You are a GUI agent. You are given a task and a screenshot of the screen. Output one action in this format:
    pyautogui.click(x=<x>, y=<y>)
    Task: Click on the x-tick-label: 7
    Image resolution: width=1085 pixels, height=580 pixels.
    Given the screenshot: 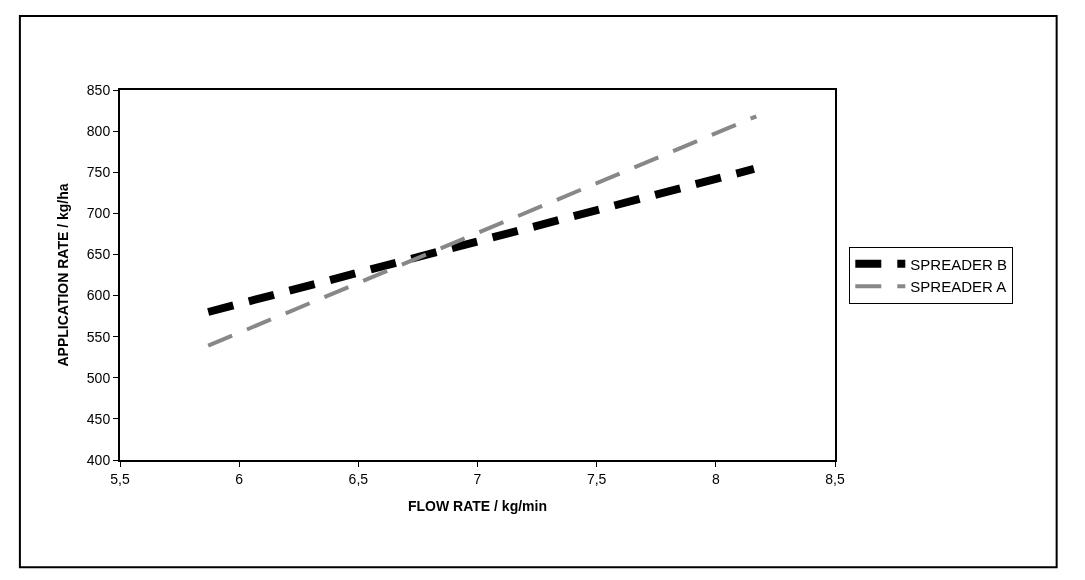 What is the action you would take?
    pyautogui.click(x=477, y=478)
    